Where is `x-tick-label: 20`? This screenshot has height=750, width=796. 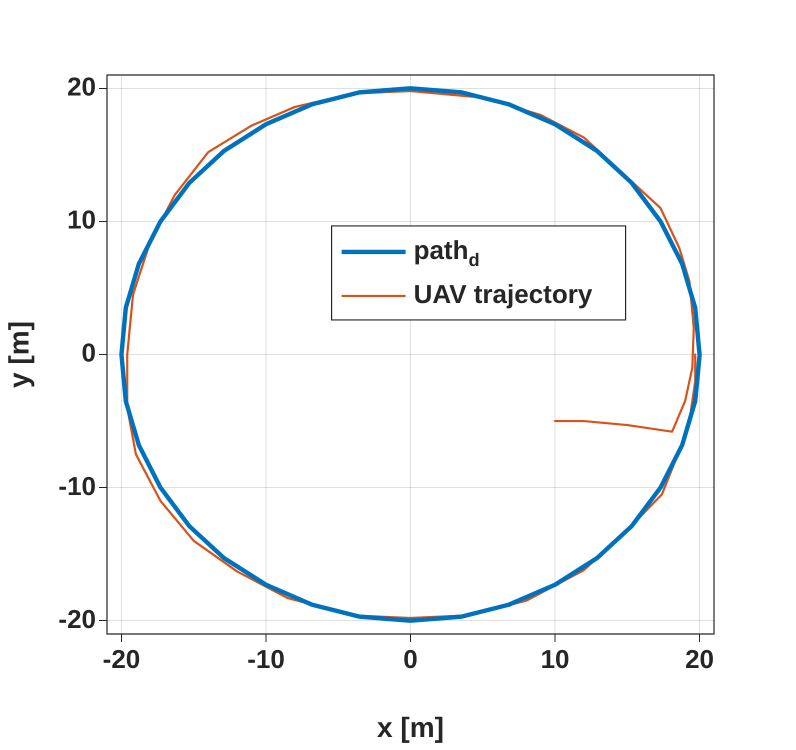 x-tick-label: 20 is located at coordinates (699, 659).